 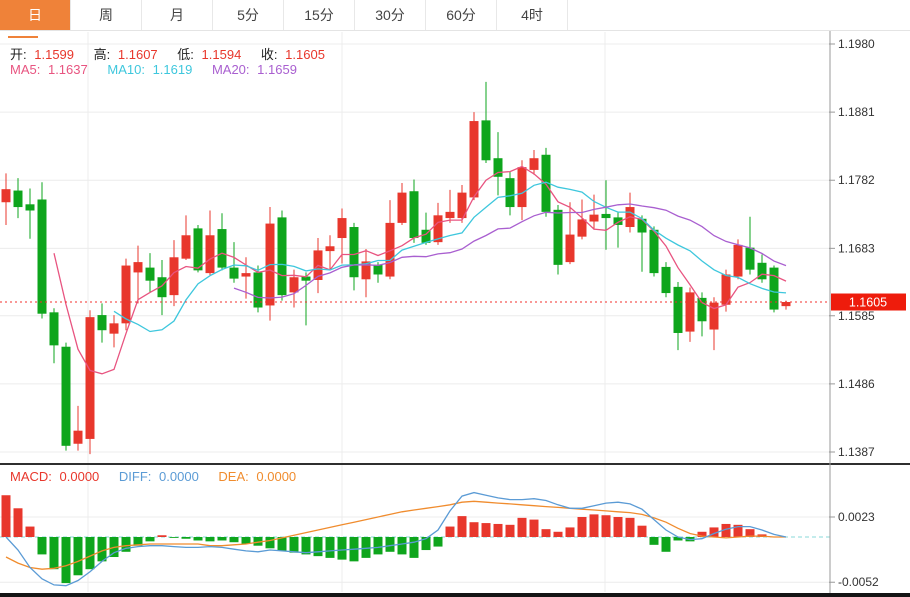 What do you see at coordinates (455, 464) in the screenshot?
I see `panel-divider` at bounding box center [455, 464].